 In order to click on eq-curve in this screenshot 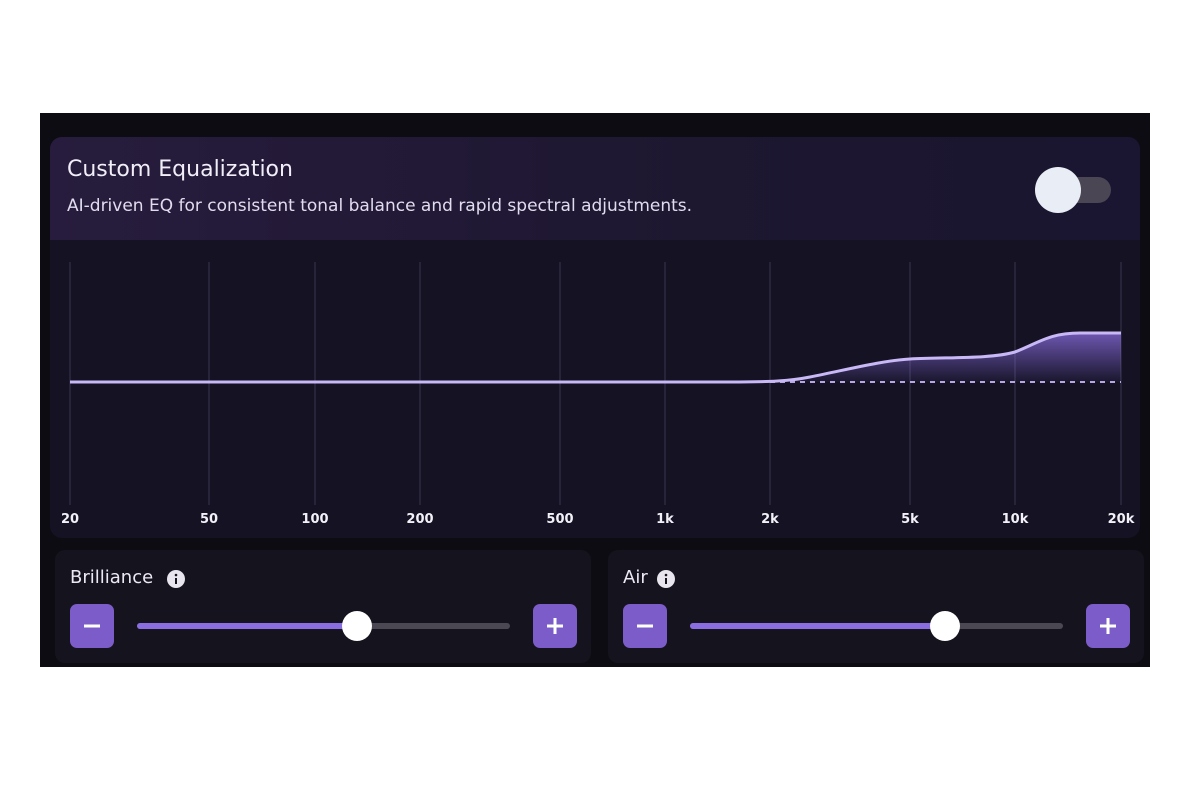, I will do `click(595, 357)`.